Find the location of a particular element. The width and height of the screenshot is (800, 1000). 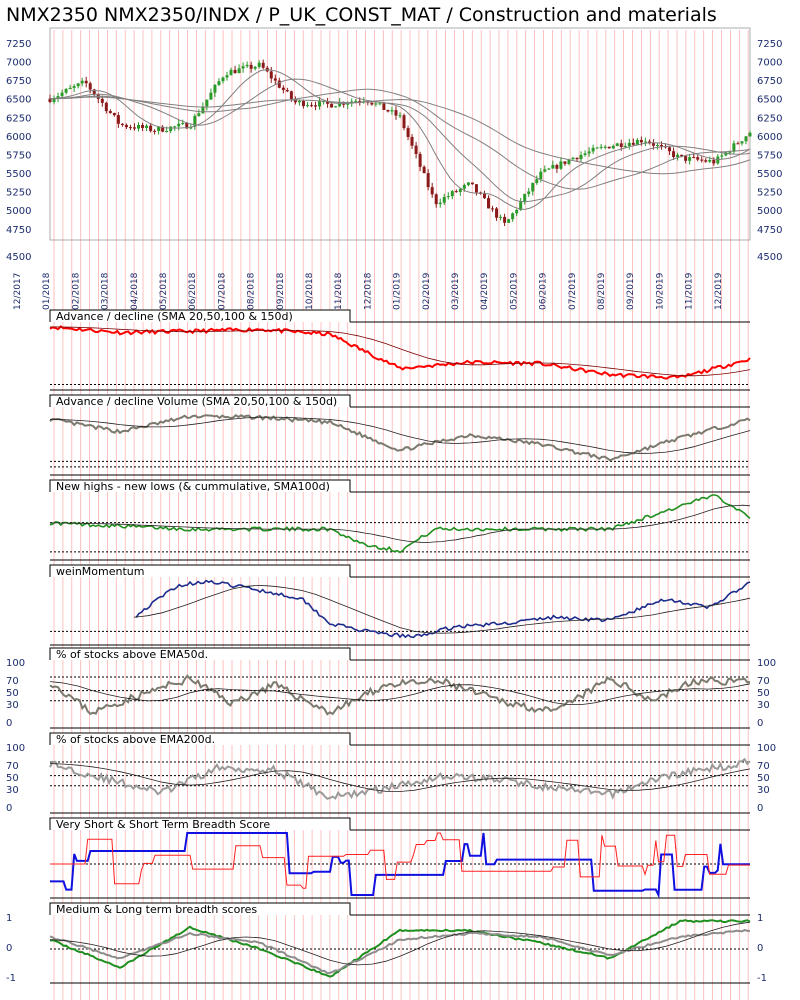

panel-tick-left: -1 is located at coordinates (11, 978).